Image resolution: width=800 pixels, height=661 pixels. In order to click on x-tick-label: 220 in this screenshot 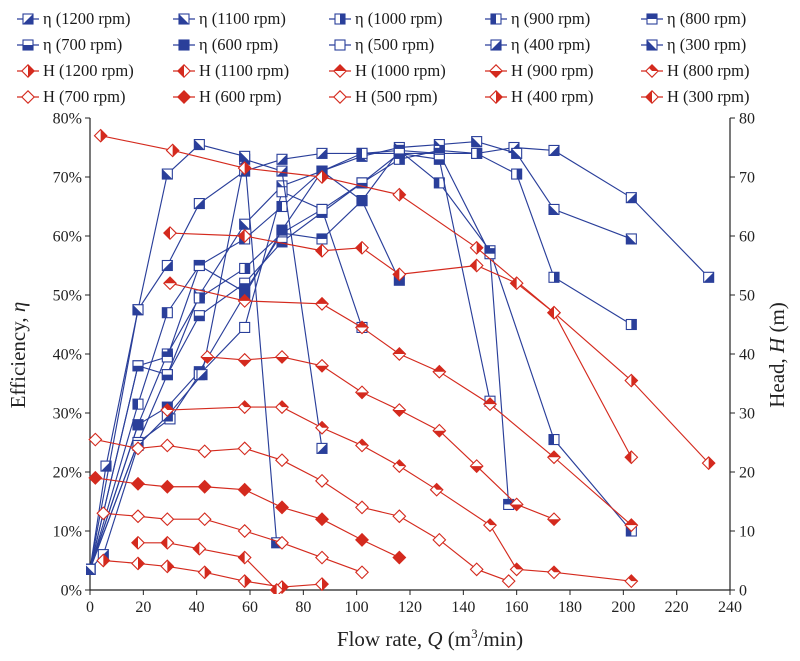, I will do `click(677, 607)`.